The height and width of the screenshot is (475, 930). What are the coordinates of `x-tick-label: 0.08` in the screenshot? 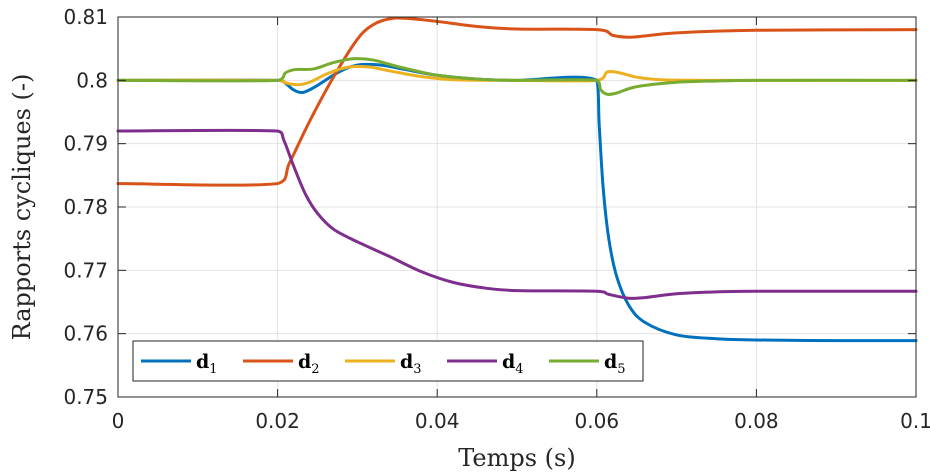 It's located at (756, 421).